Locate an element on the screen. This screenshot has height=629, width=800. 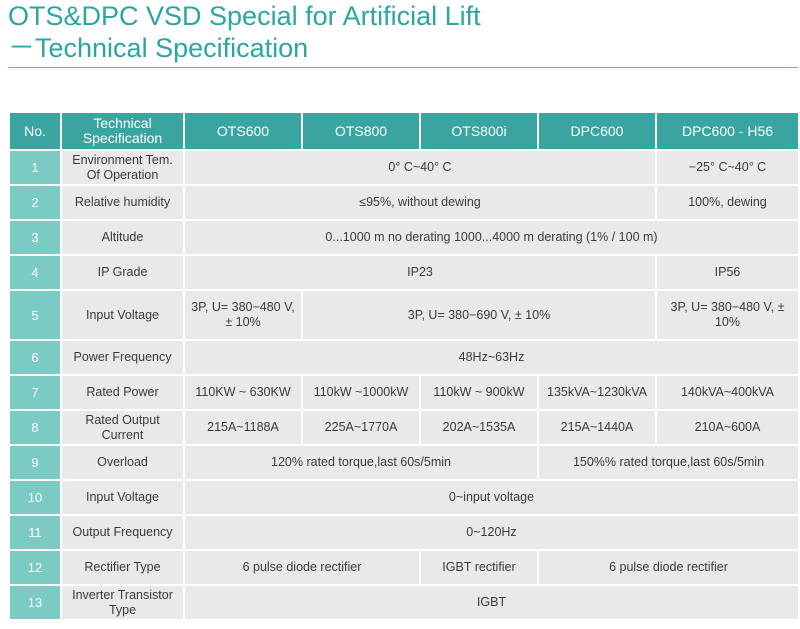
row-label: Inverter Transistor Type is located at coordinates (122, 602).